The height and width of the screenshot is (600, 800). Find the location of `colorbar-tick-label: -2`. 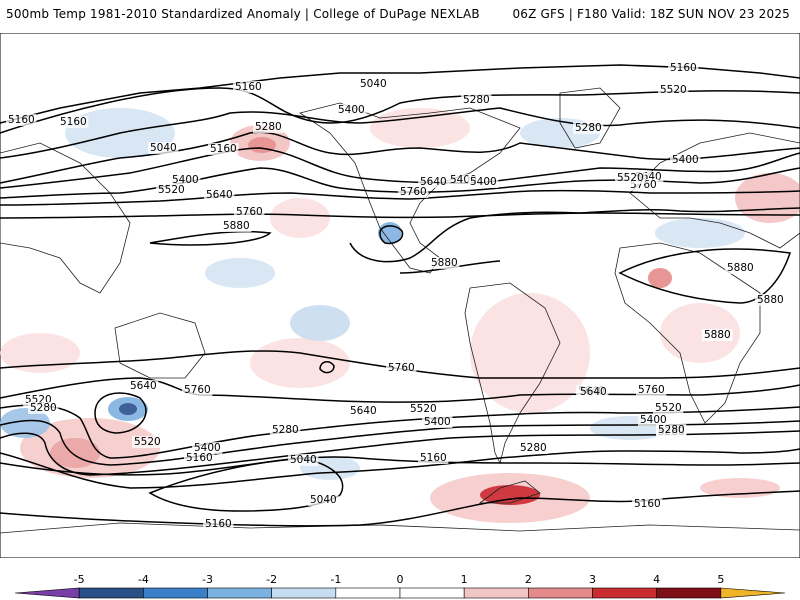

colorbar-tick-label: -2 is located at coordinates (271, 579).